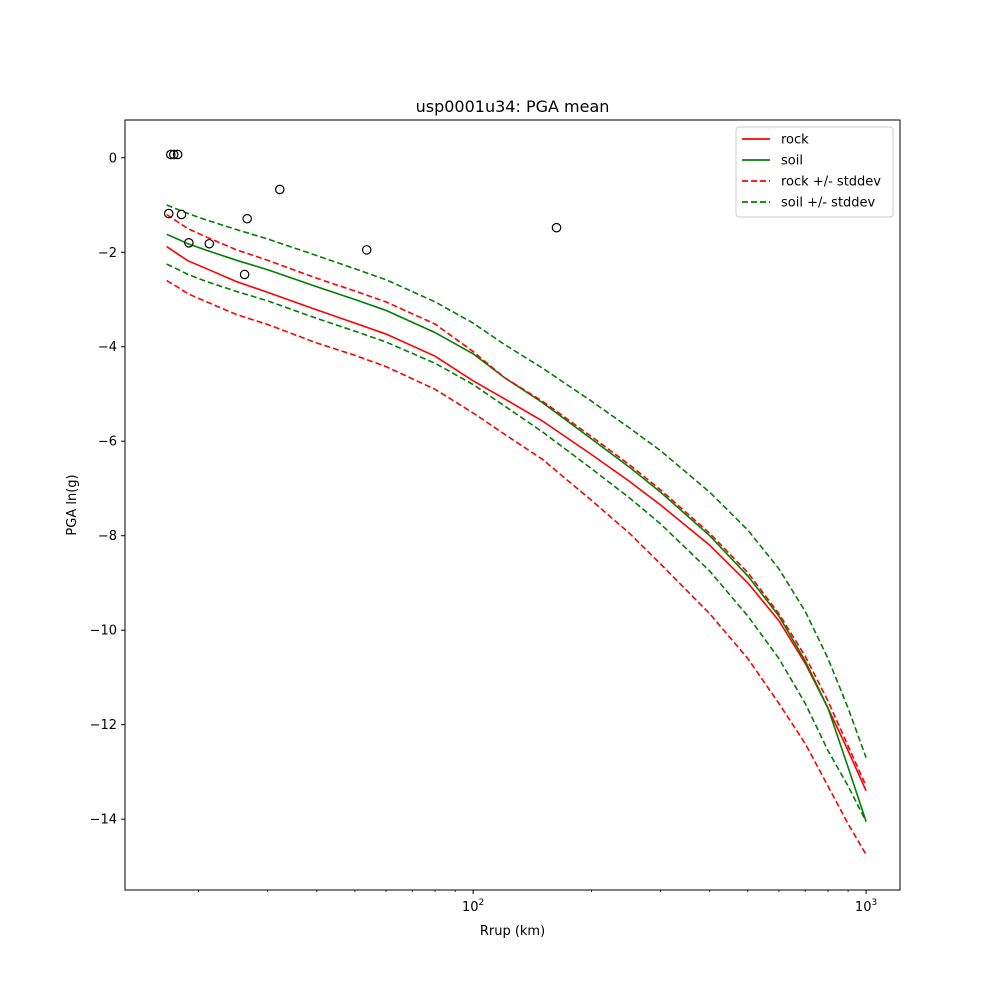  Describe the element at coordinates (72, 504) in the screenshot. I see `y-axis-label: PGA ln(g)` at that location.